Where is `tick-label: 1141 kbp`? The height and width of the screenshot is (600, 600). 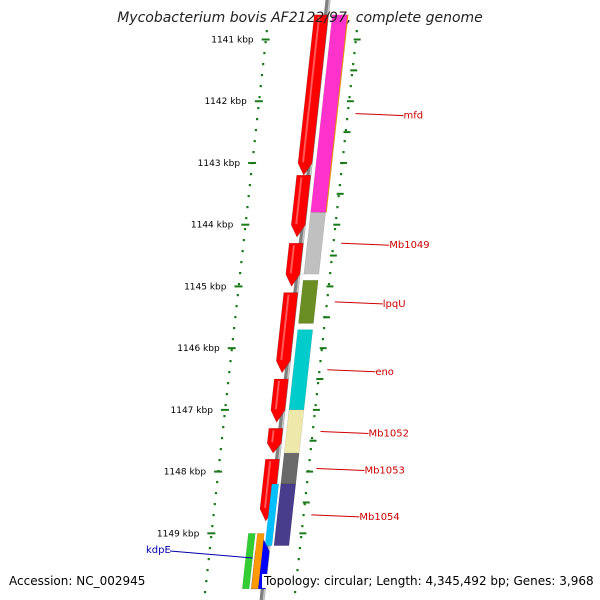 tick-label: 1141 kbp is located at coordinates (232, 41).